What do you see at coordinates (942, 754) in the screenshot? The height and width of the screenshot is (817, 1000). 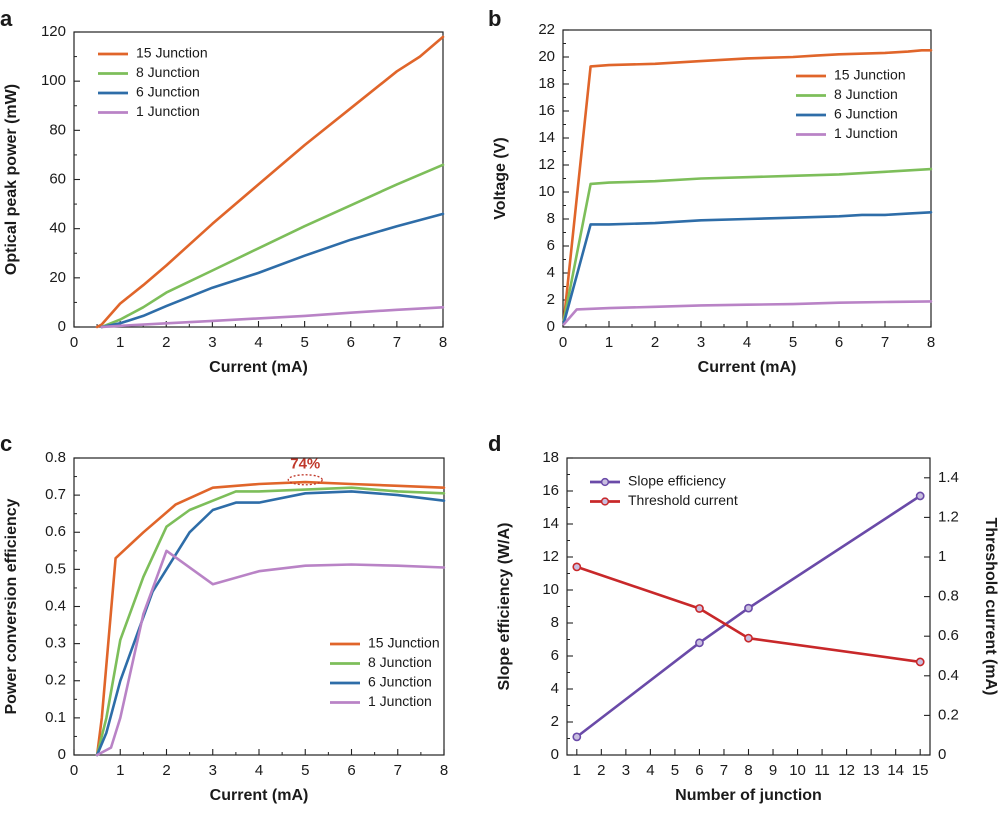 I see `y-right-tick-label: 0` at bounding box center [942, 754].